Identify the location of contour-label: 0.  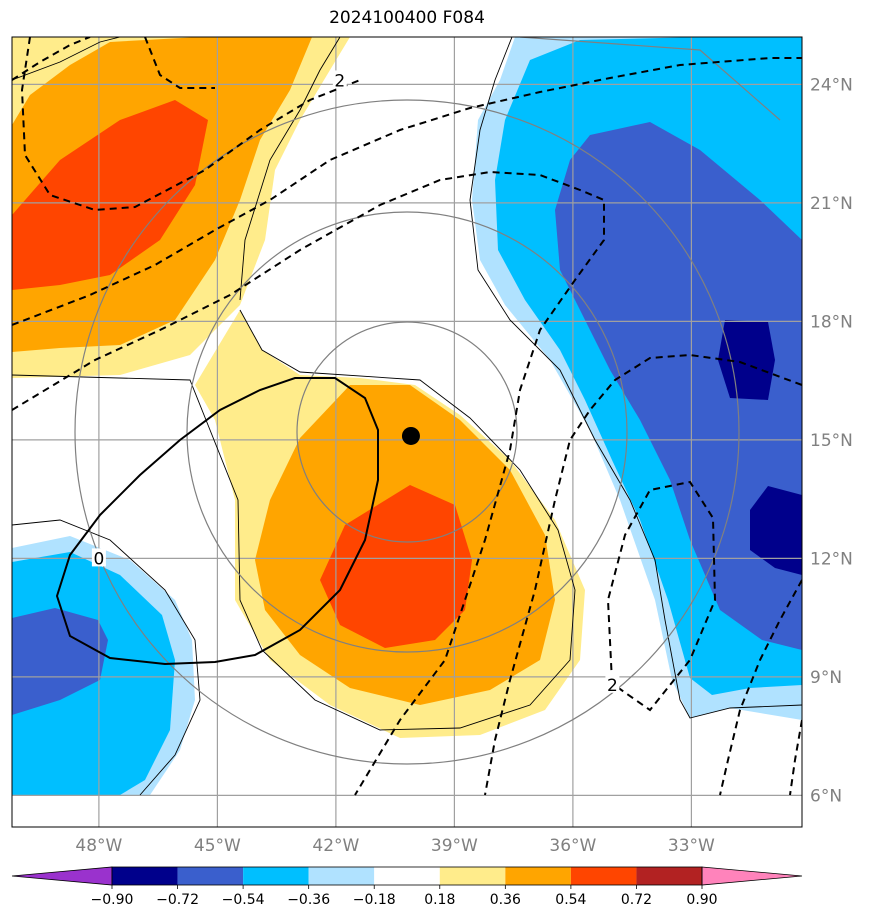
(98, 559).